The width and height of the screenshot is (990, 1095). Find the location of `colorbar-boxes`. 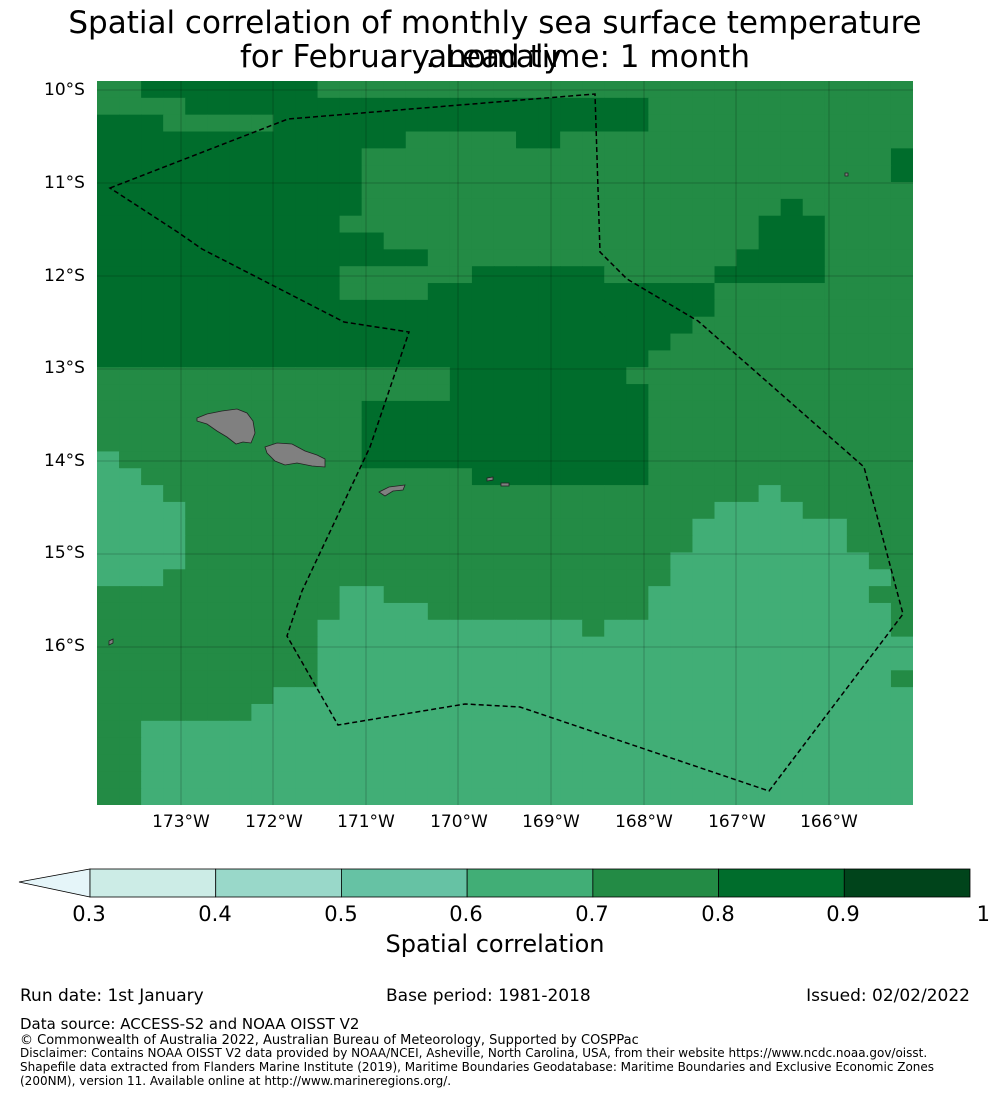

colorbar-boxes is located at coordinates (530, 883).